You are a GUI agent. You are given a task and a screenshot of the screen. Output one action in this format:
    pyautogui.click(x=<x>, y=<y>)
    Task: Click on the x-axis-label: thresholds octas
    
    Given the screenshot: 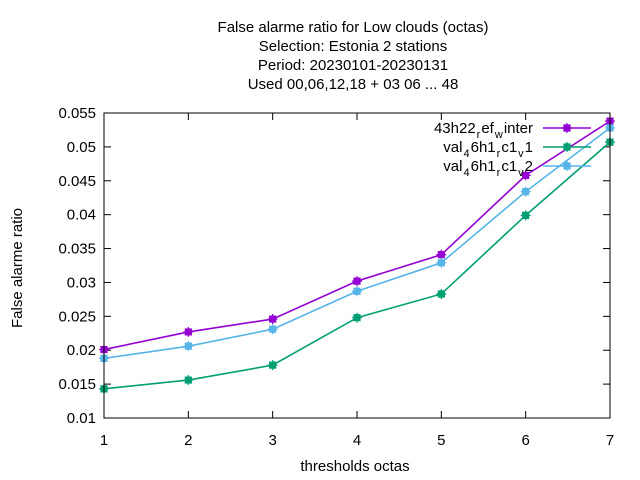 What is the action you would take?
    pyautogui.click(x=354, y=466)
    